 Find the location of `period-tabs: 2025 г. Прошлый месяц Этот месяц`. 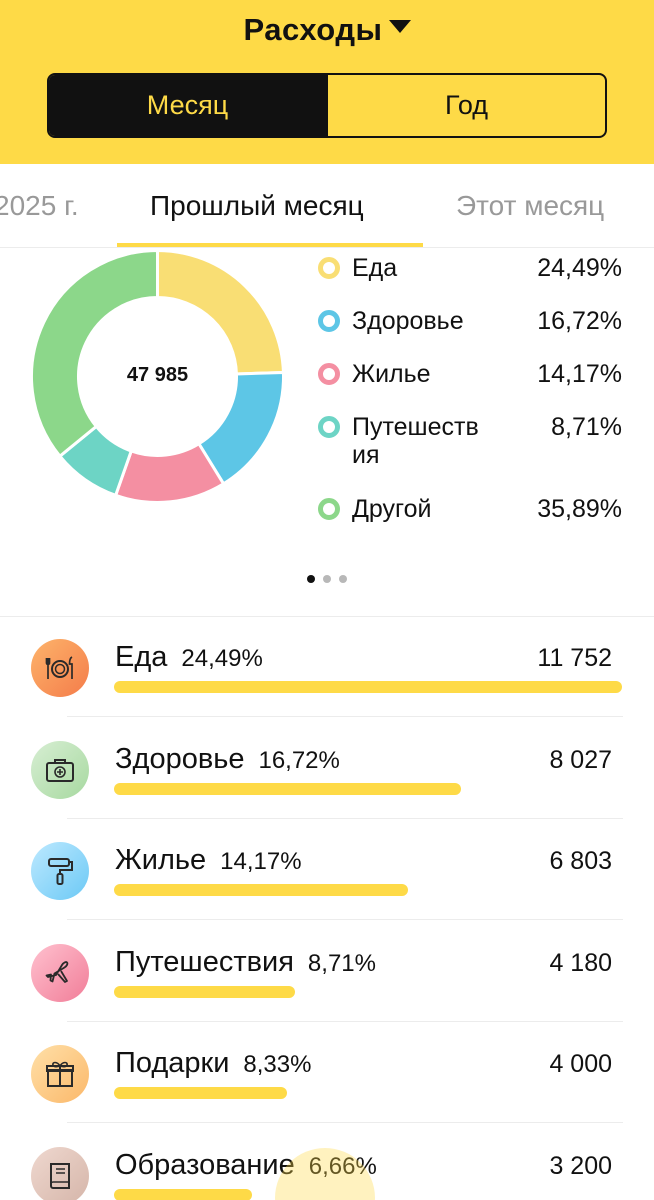

period-tabs: 2025 г. Прошлый месяц Этот месяц is located at coordinates (327, 206).